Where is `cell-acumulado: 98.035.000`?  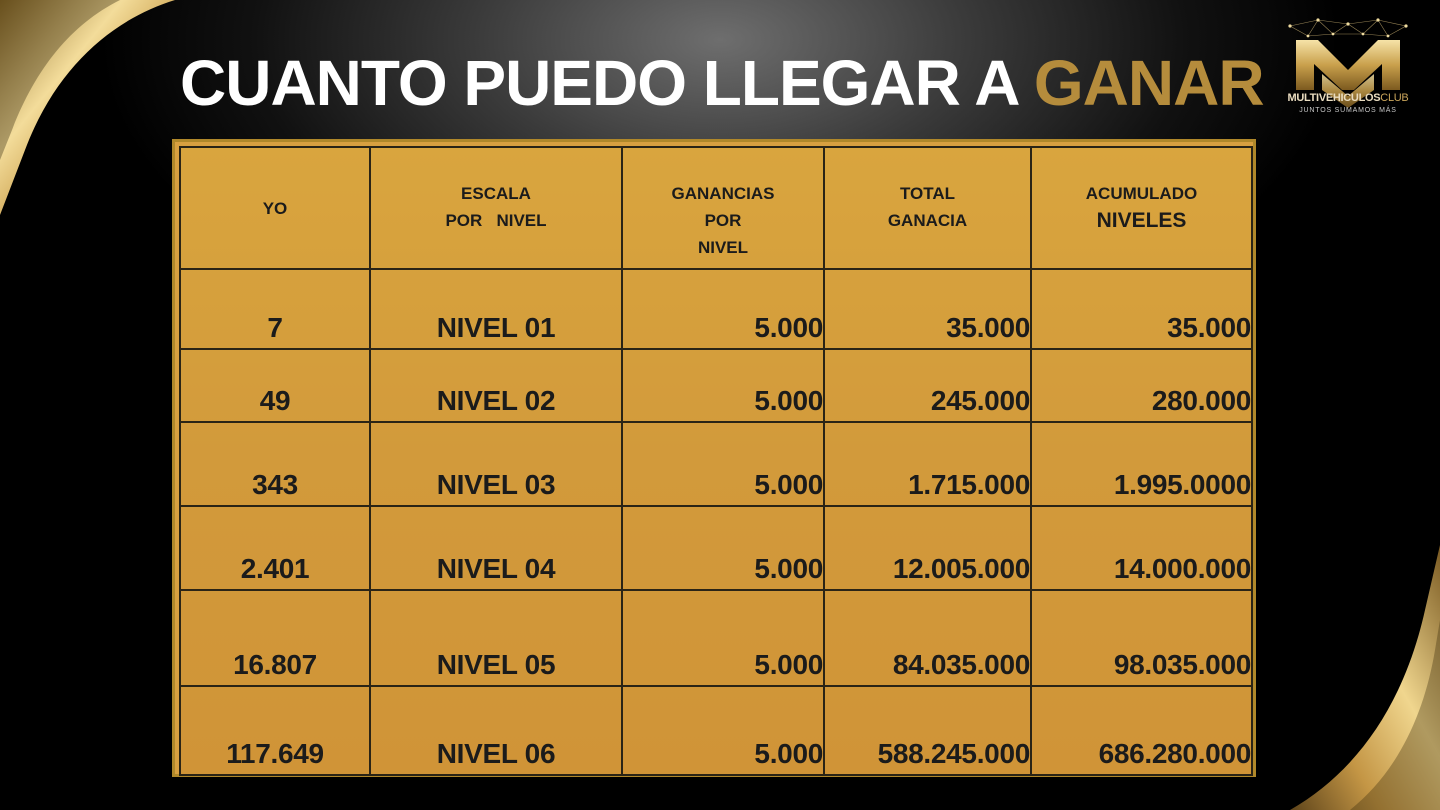
cell-acumulado: 98.035.000 is located at coordinates (1141, 638).